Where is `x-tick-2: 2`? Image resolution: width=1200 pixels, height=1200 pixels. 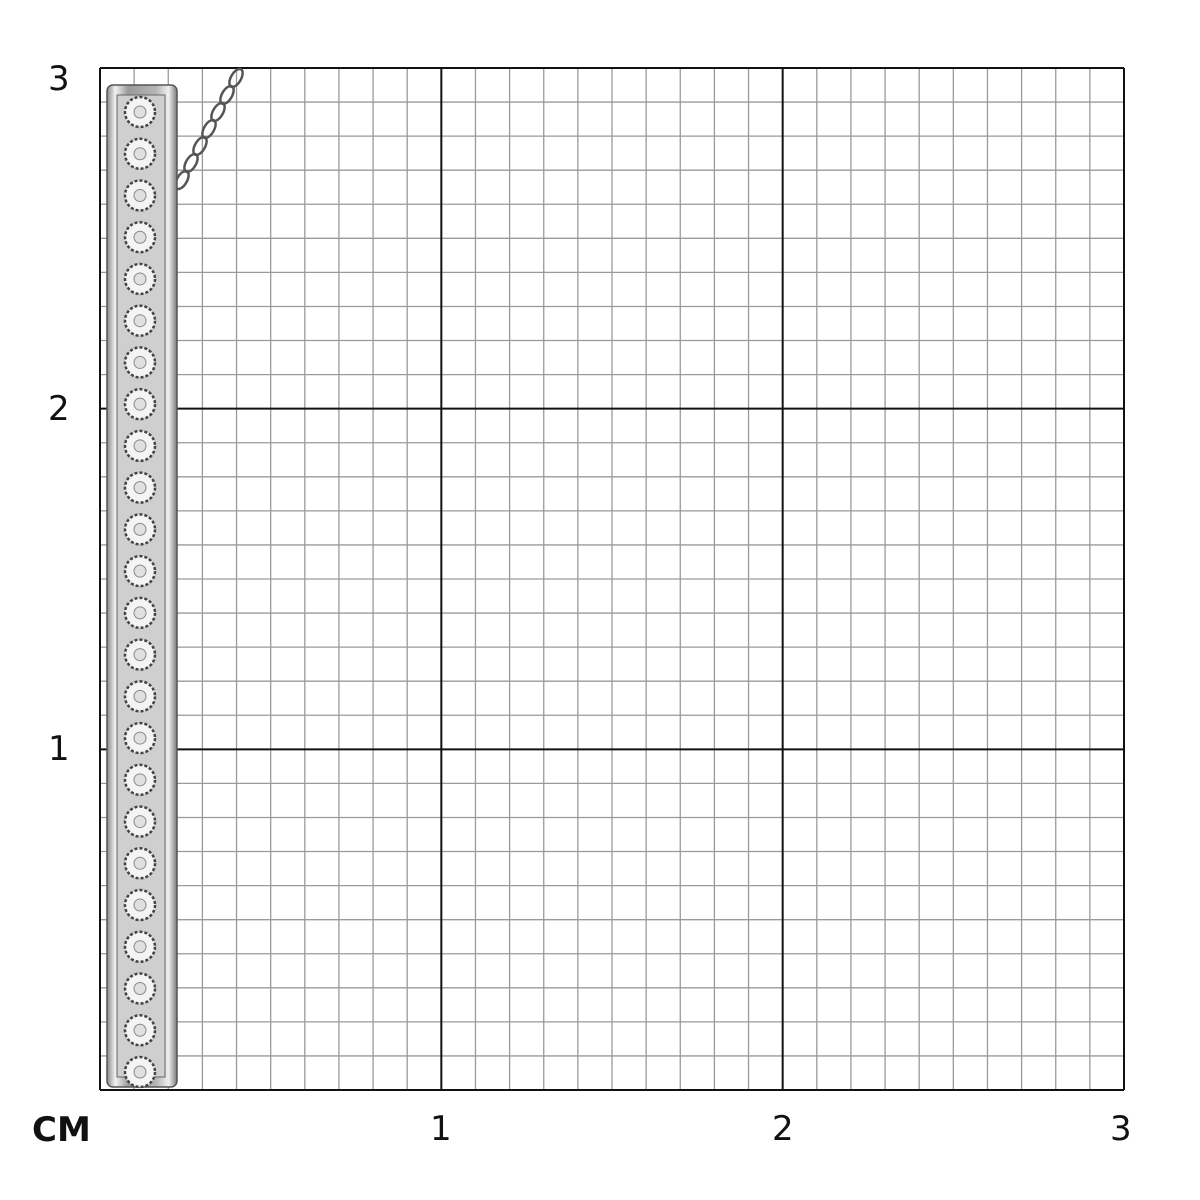 x-tick-2: 2 is located at coordinates (783, 1129).